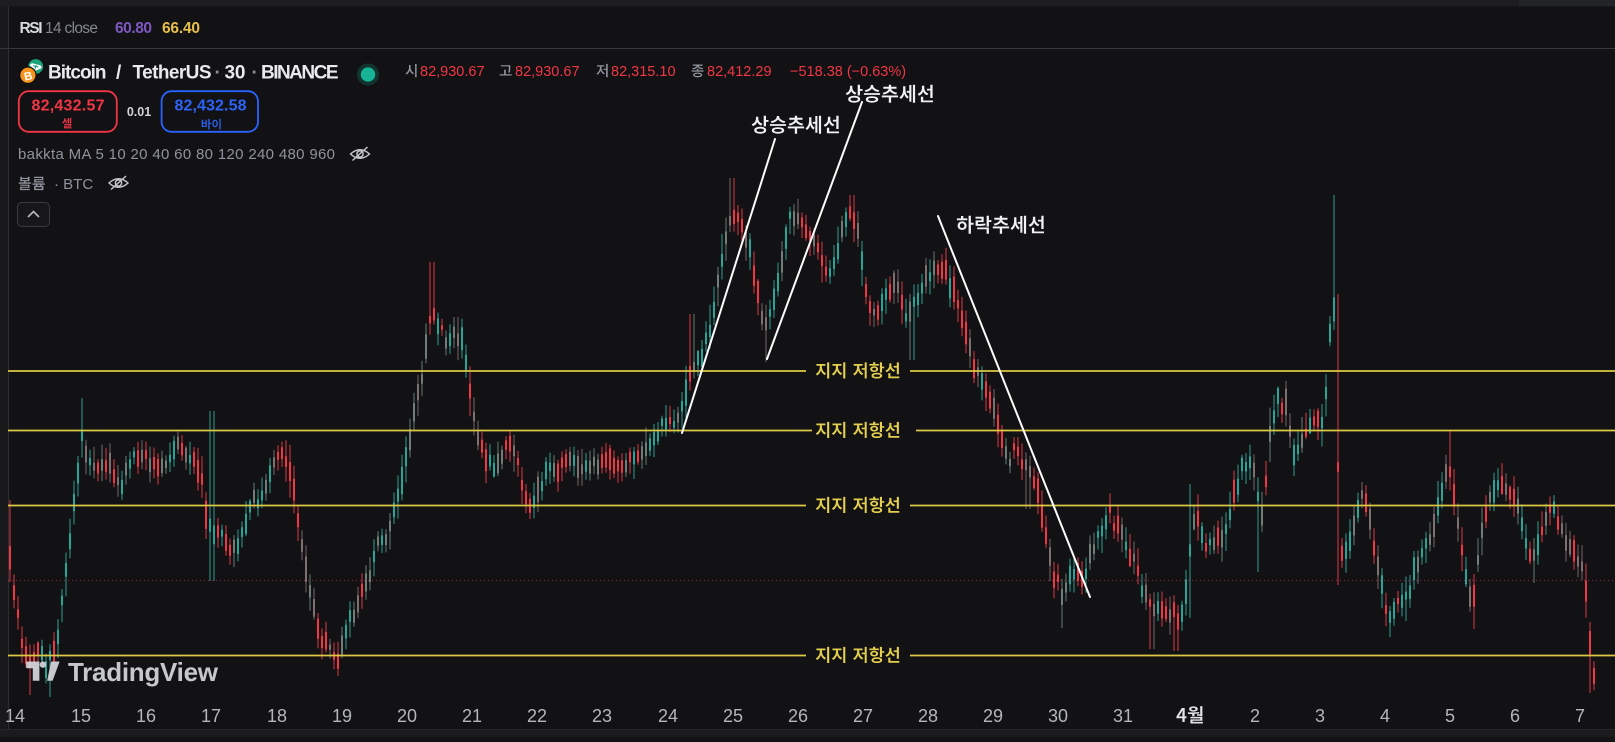 Image resolution: width=1615 pixels, height=742 pixels. I want to click on svg-text: 3, so click(1320, 716).